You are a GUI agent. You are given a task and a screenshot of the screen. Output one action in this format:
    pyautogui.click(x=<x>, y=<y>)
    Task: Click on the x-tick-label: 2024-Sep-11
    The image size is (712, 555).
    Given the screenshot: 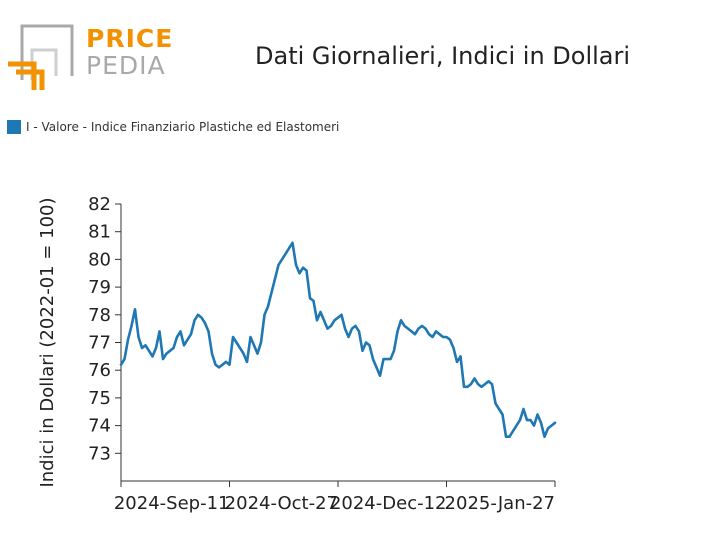 What is the action you would take?
    pyautogui.click(x=172, y=503)
    